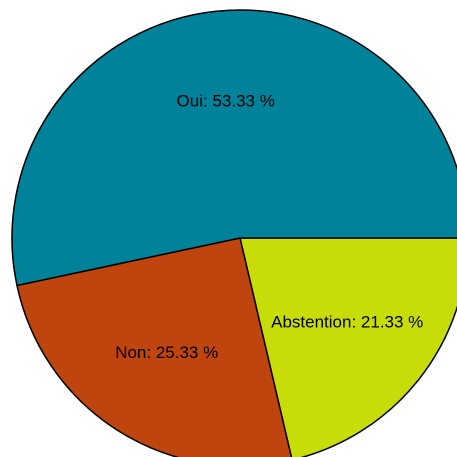 Image resolution: width=457 pixels, height=457 pixels. Describe the element at coordinates (166, 352) in the screenshot. I see `slice-label: Non: 25.33 %` at that location.